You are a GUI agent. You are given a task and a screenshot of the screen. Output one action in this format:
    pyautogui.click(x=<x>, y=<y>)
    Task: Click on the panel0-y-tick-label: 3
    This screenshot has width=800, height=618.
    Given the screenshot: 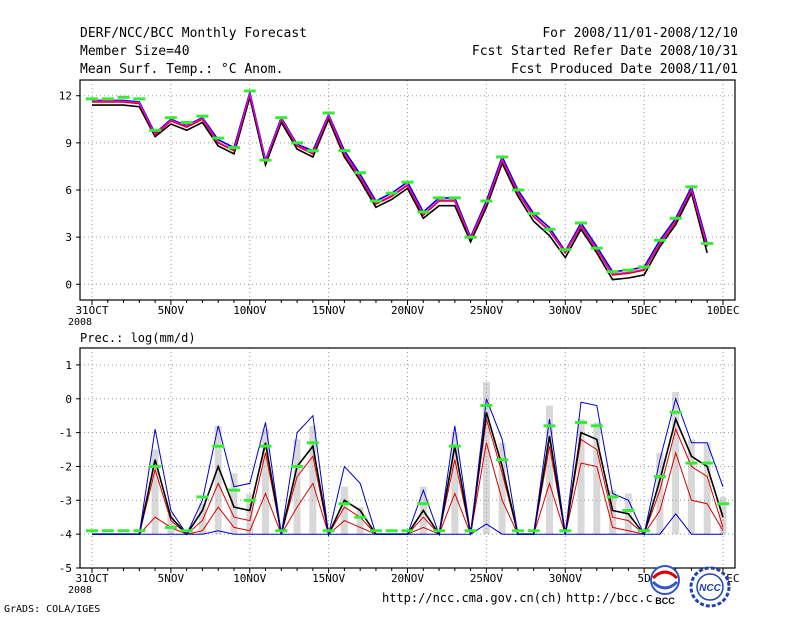 What is the action you would take?
    pyautogui.click(x=68, y=237)
    